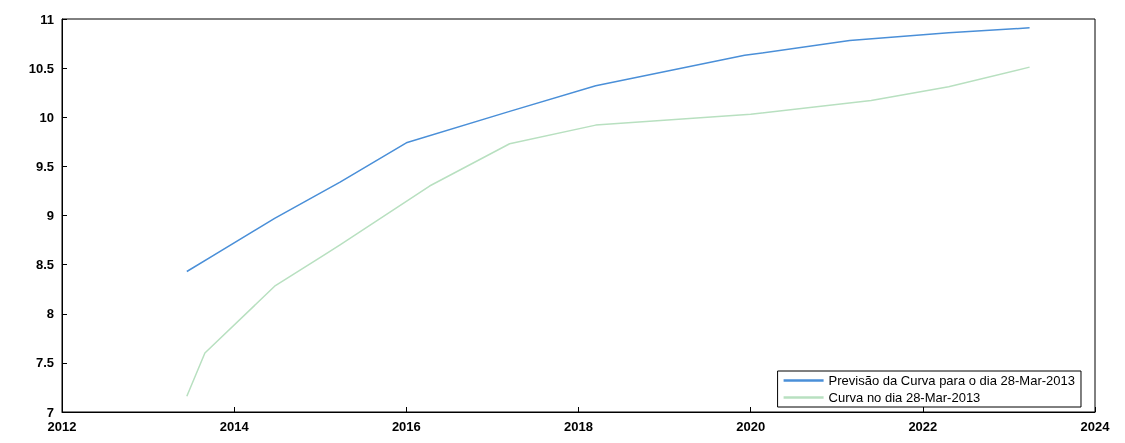 The width and height of the screenshot is (1125, 443). Describe the element at coordinates (234, 426) in the screenshot. I see `x-tick-label: 2014` at that location.